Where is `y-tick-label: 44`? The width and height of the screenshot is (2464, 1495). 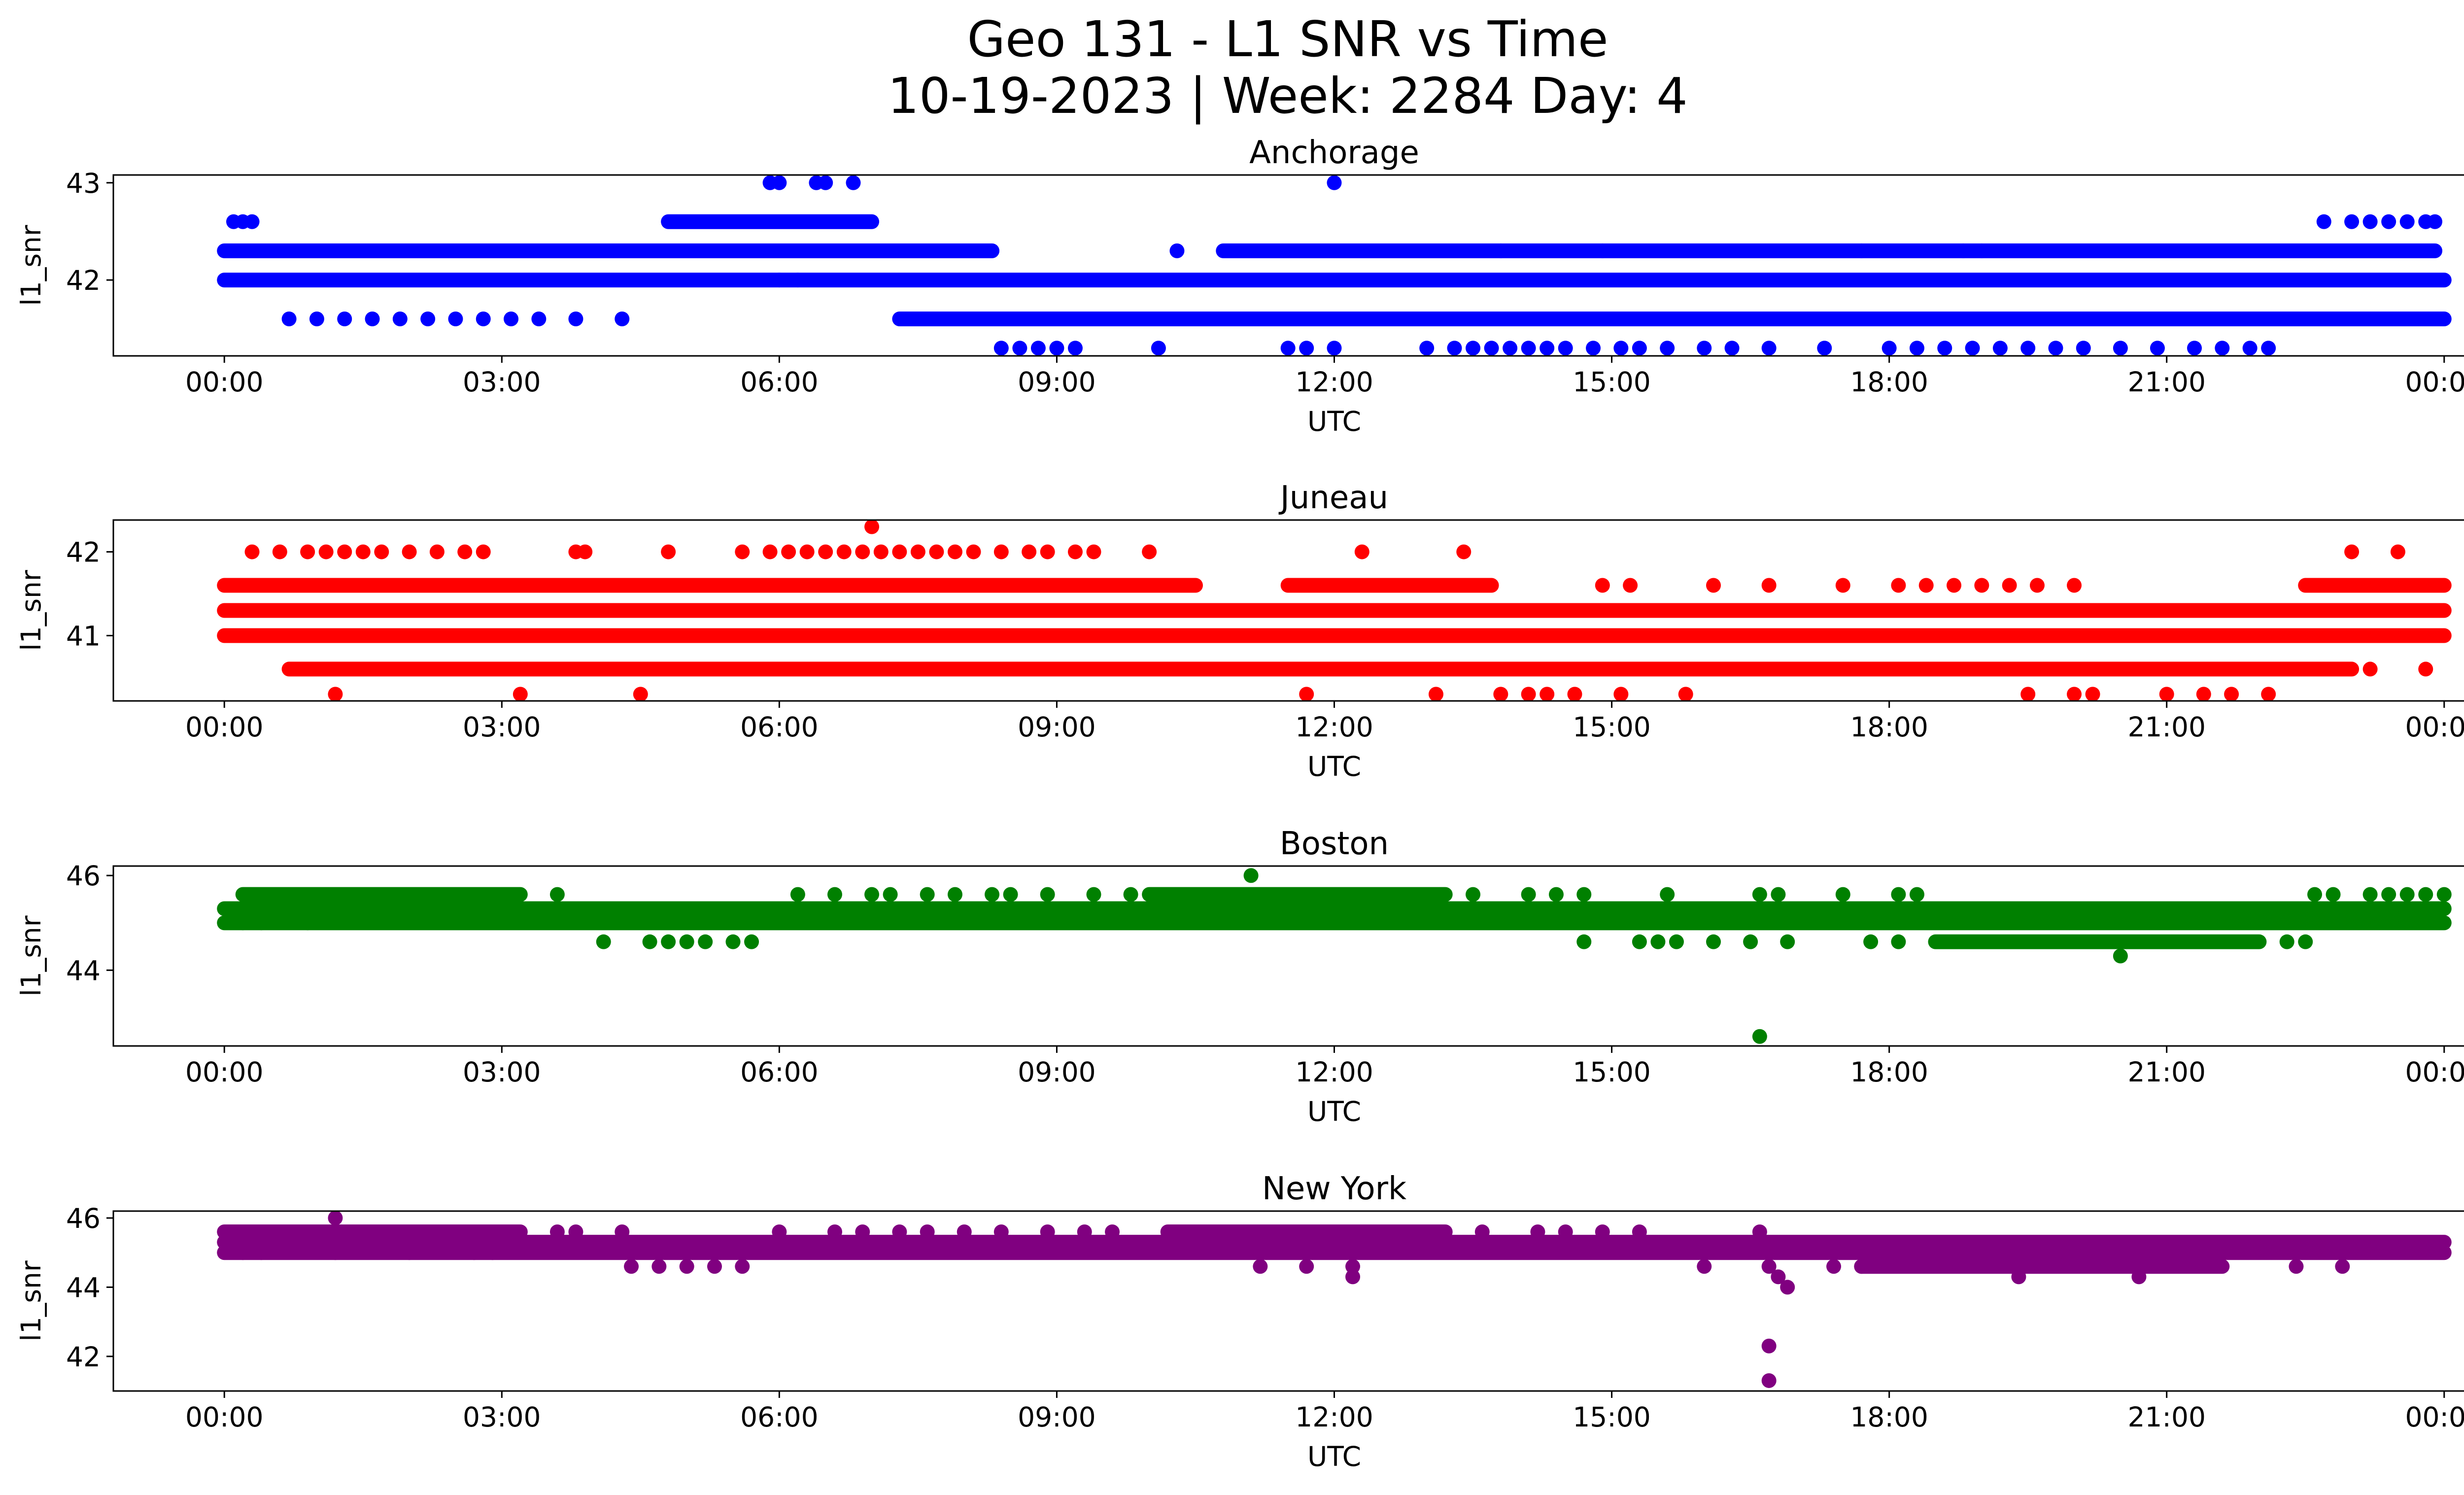 y-tick-label: 44 is located at coordinates (83, 1287).